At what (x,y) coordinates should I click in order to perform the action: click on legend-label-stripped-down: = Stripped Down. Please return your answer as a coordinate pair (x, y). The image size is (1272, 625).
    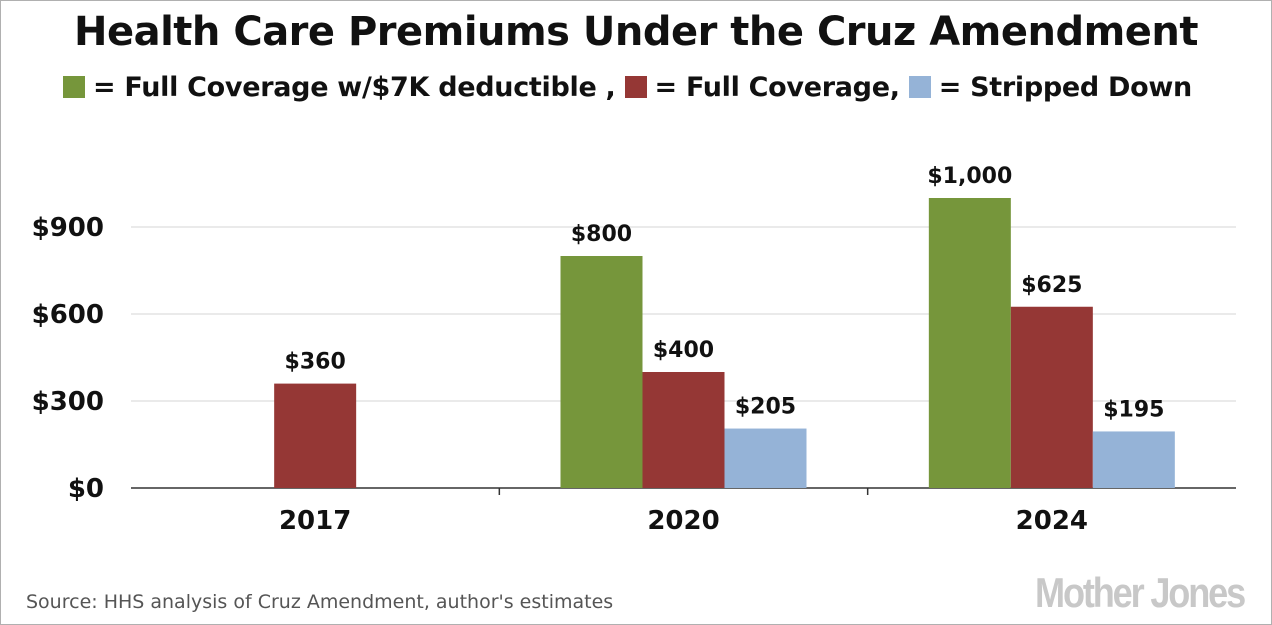
    Looking at the image, I should click on (1065, 87).